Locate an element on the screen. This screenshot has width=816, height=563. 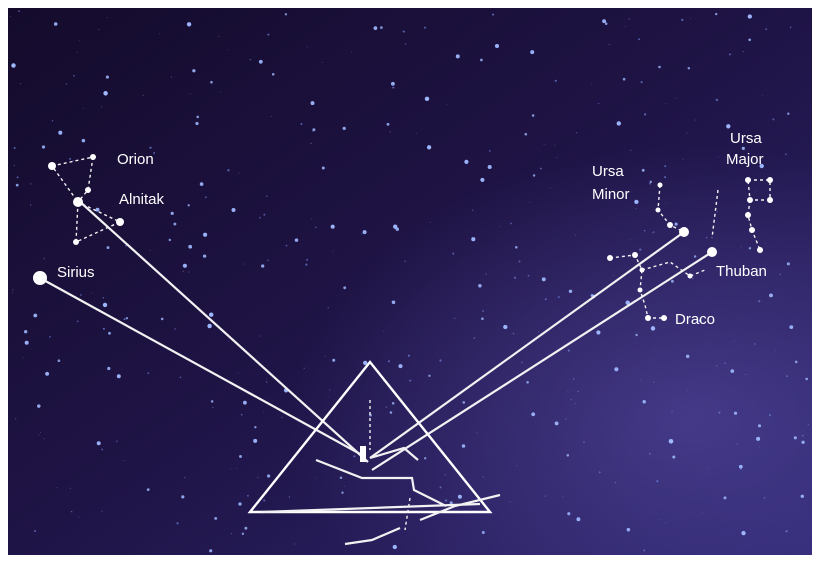
ursa-major-figure is located at coordinates (742, 215).